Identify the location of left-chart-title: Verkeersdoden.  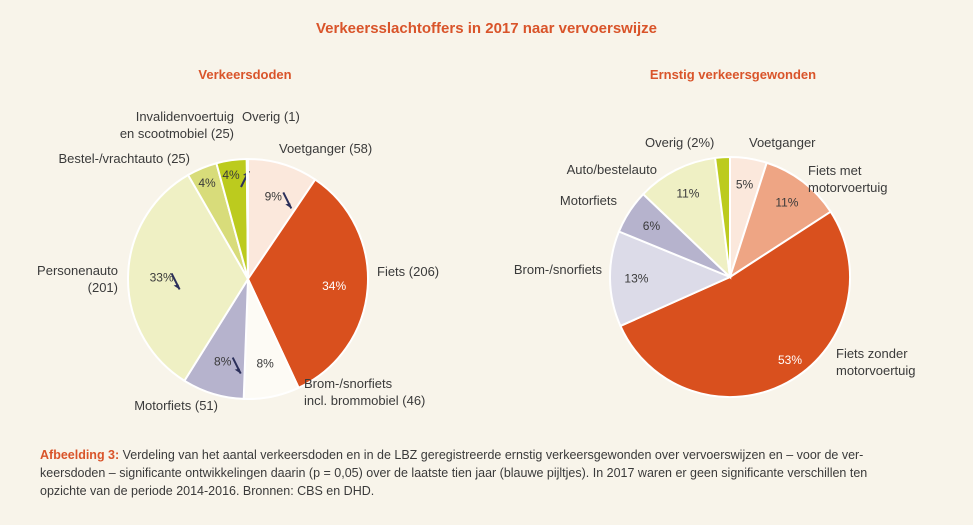
(245, 74).